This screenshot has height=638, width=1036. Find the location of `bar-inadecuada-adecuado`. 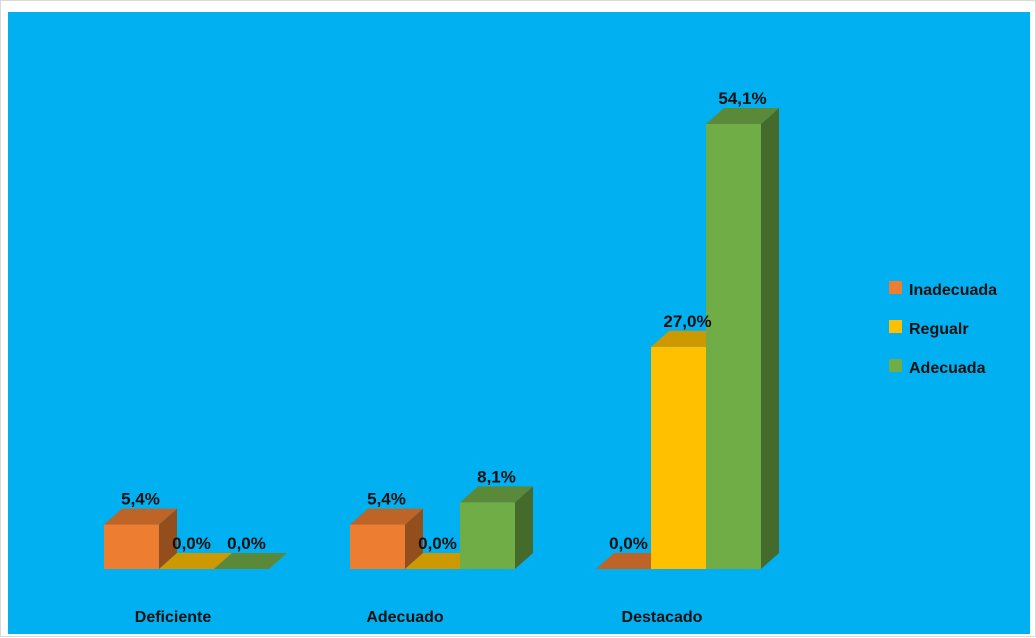

bar-inadecuada-adecuado is located at coordinates (386, 538).